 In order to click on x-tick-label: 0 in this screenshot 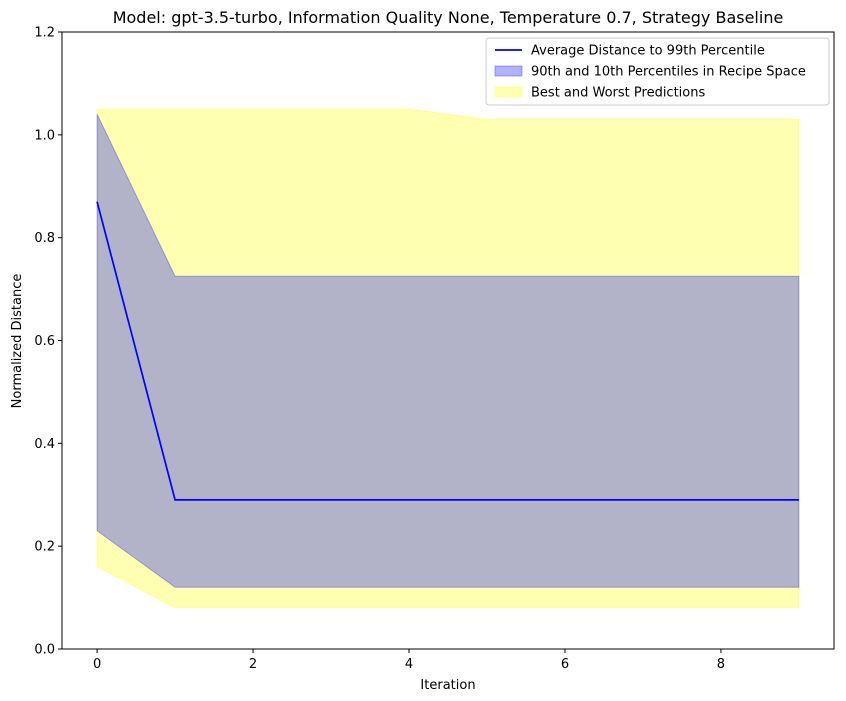, I will do `click(97, 664)`.